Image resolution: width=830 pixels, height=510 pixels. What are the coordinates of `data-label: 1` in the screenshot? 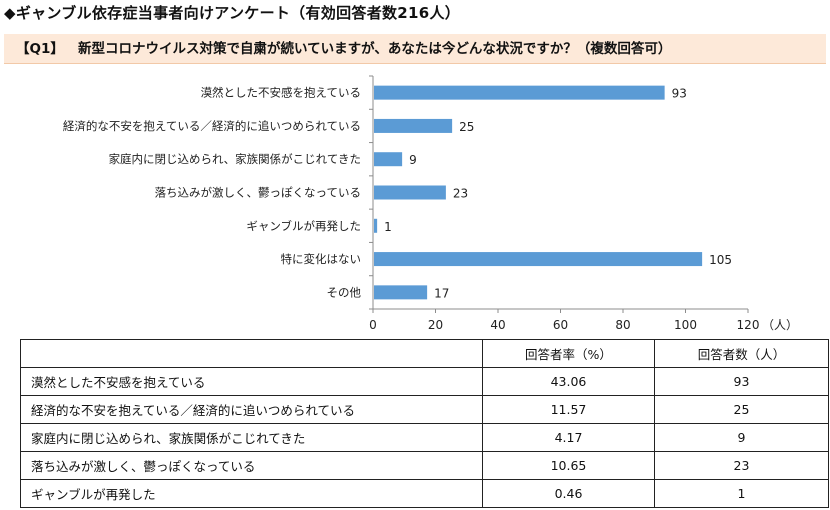 It's located at (388, 227).